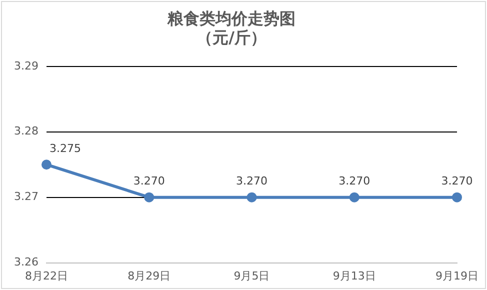 The height and width of the screenshot is (290, 487). What do you see at coordinates (149, 275) in the screenshot?
I see `x-tick-label: 8月29日` at bounding box center [149, 275].